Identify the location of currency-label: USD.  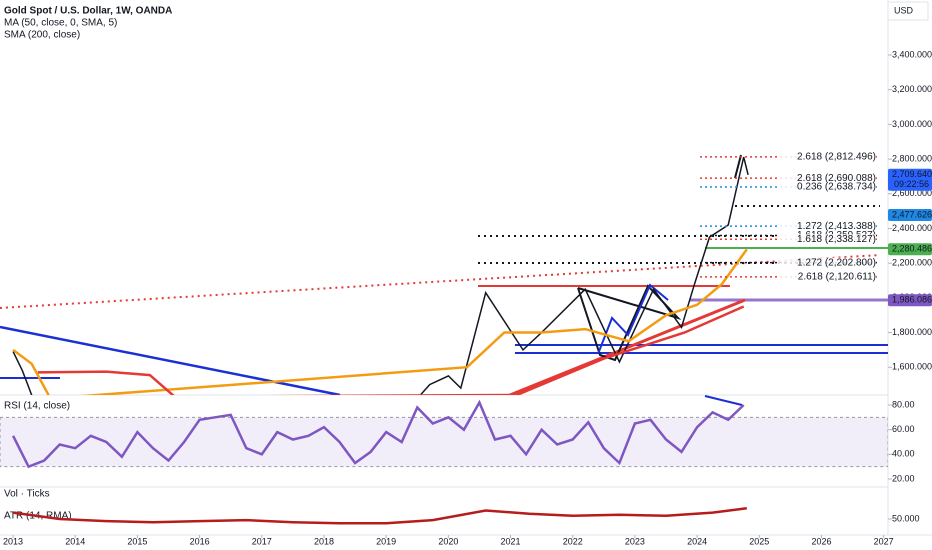
(904, 10).